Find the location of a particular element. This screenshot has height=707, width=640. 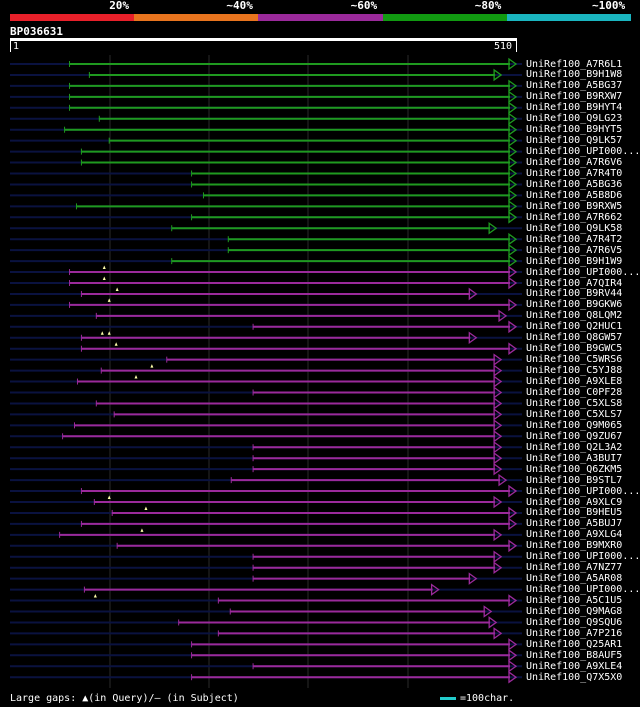

hit-label: UniRef100_B9RXW7 is located at coordinates (574, 97).